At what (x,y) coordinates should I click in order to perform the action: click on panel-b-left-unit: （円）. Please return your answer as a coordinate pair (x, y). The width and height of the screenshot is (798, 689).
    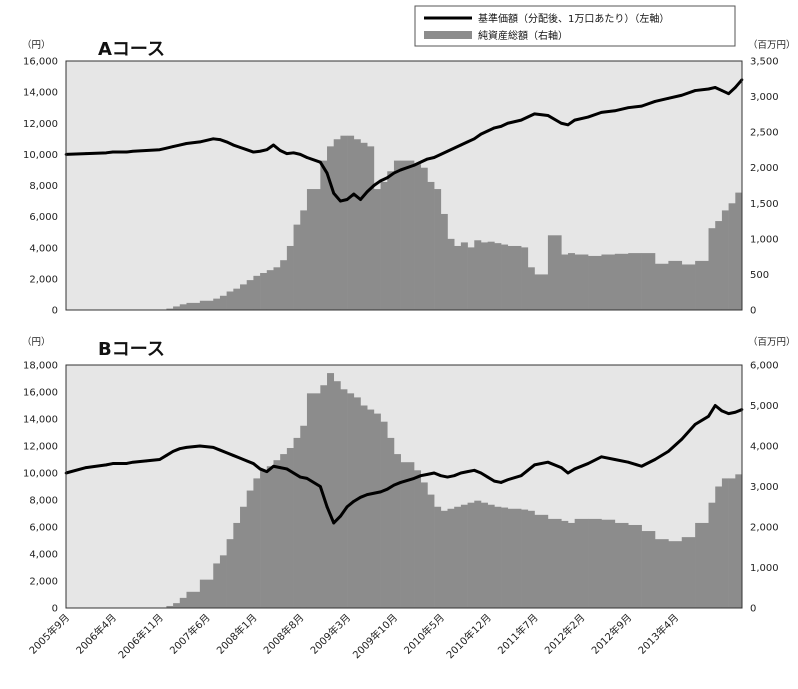
    Looking at the image, I should click on (36, 342).